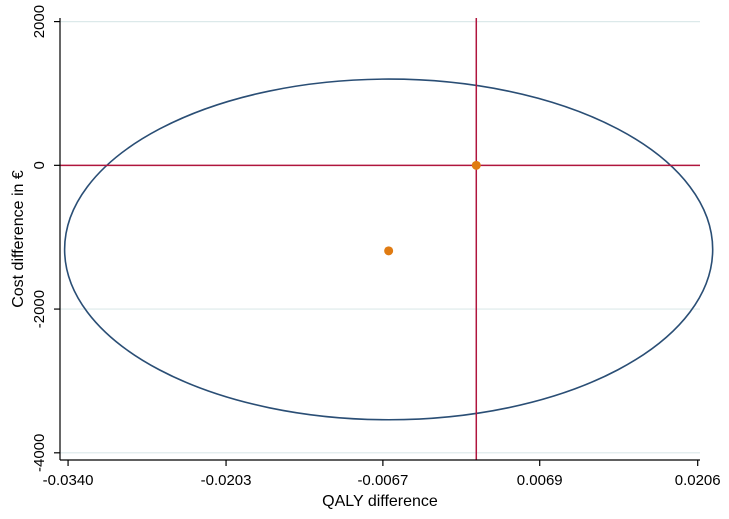  I want to click on x-tick-label: -0.0203, so click(226, 480).